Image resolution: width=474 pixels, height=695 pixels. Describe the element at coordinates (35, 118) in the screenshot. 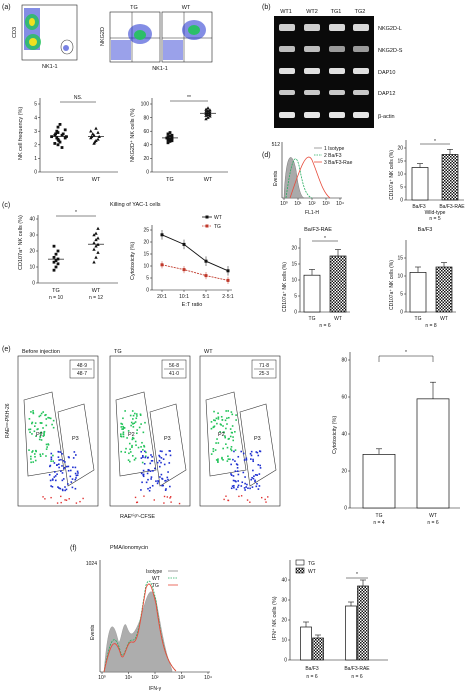

I see `freq-tick-label: 4` at that location.